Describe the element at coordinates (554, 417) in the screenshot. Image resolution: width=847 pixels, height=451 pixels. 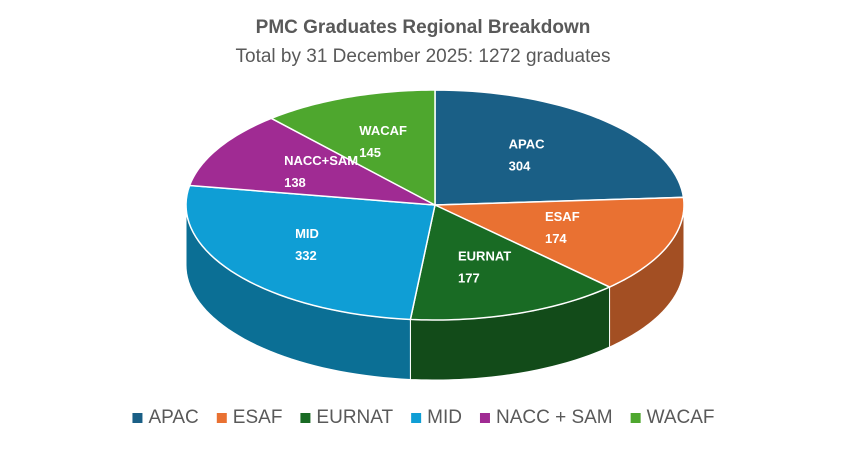
I see `legend-label: NACC + SAM` at that location.